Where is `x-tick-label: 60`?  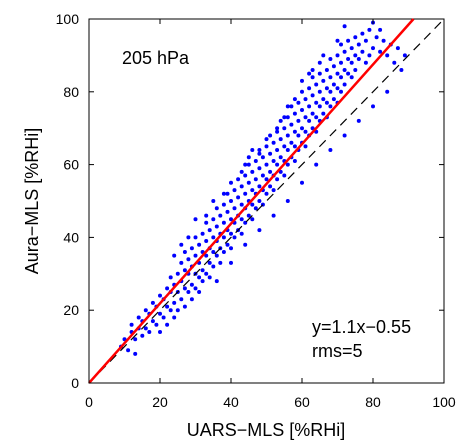
x-tick-label: 60 is located at coordinates (302, 402).